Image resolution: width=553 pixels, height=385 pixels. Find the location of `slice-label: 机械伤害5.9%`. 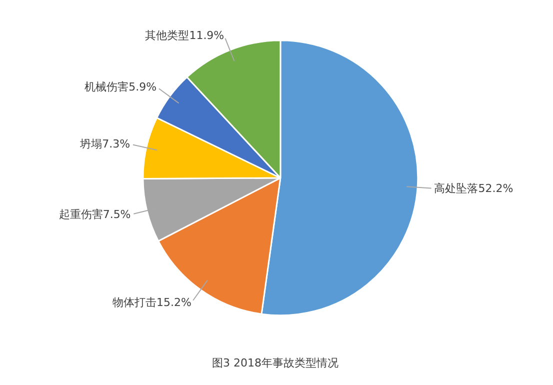

slice-label: 机械伤害5.9% is located at coordinates (120, 87).